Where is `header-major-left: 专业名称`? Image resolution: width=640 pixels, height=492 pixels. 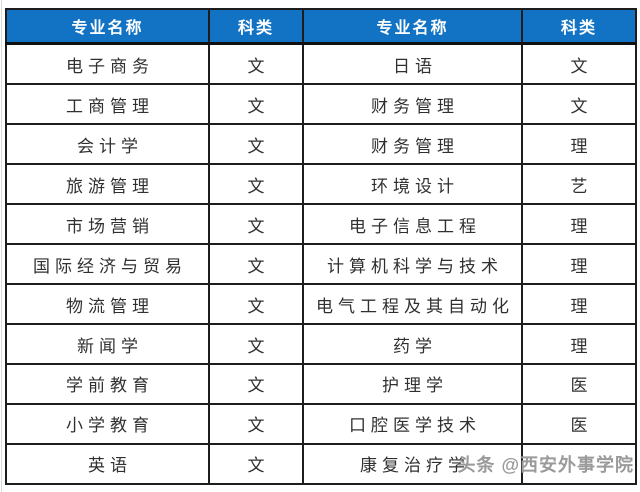 header-major-left: 专业名称 is located at coordinates (107, 26).